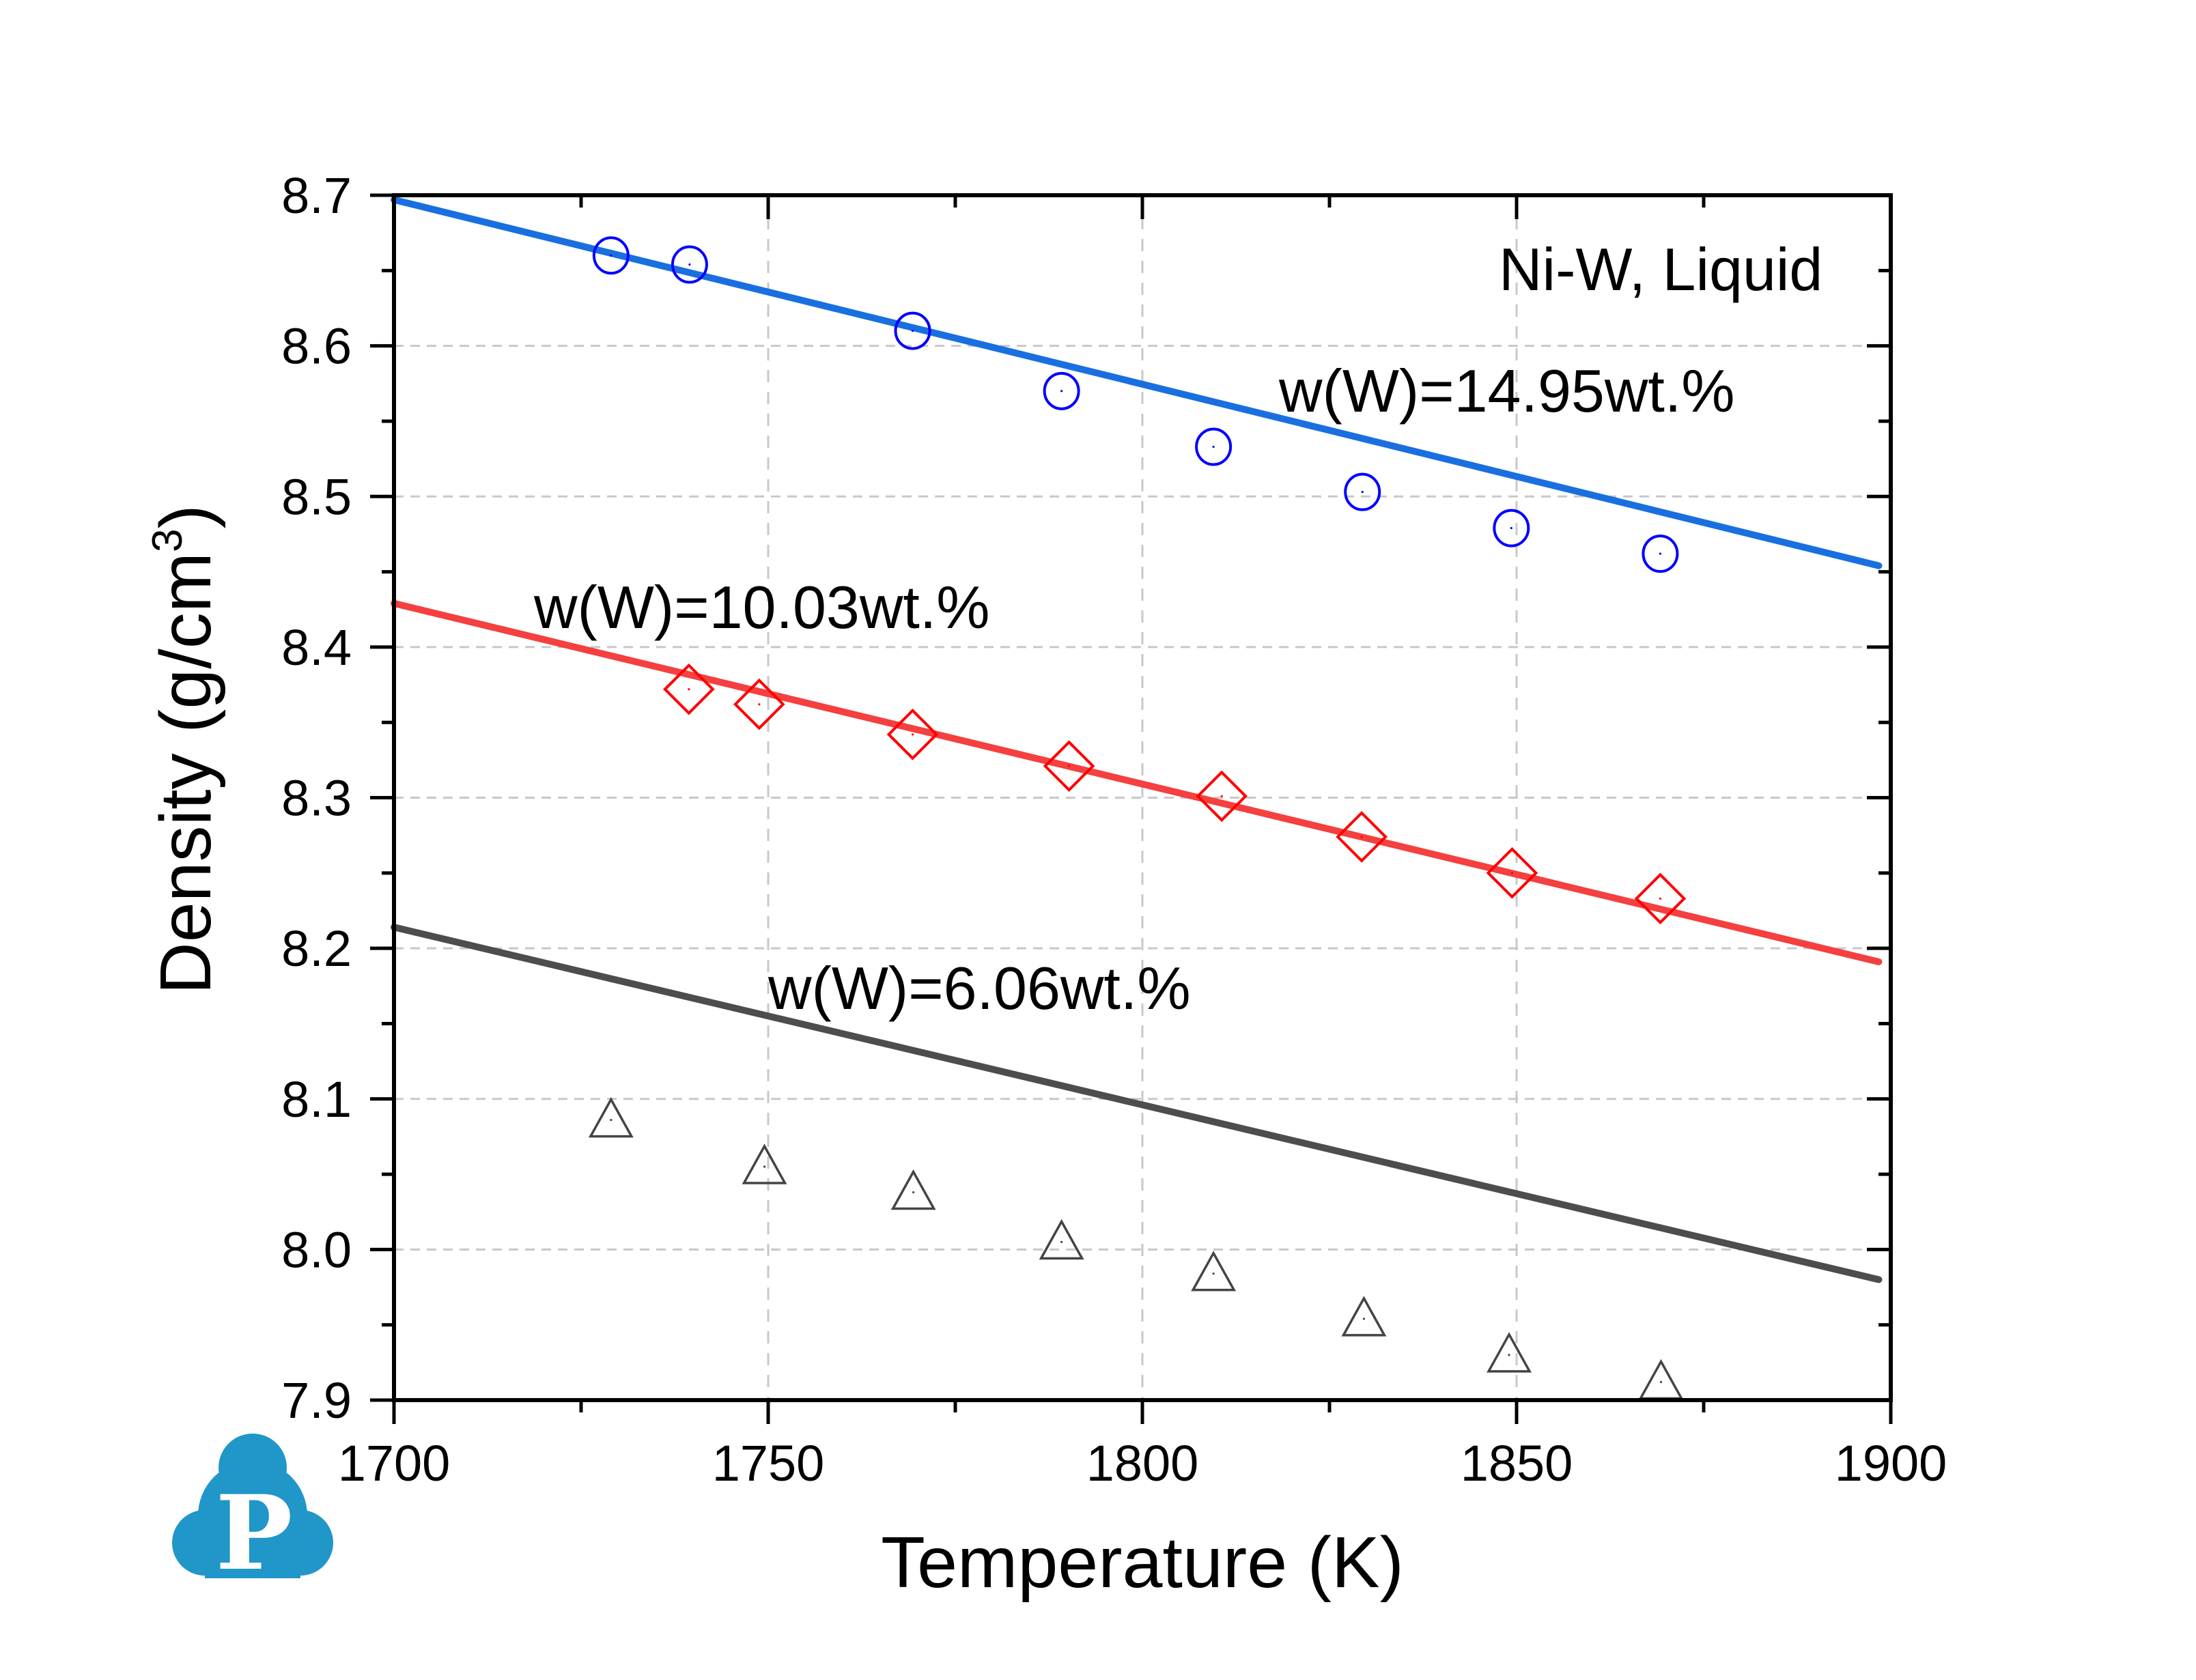 This screenshot has width=2196, height=1680. I want to click on x-tick-label: 1750, so click(769, 1463).